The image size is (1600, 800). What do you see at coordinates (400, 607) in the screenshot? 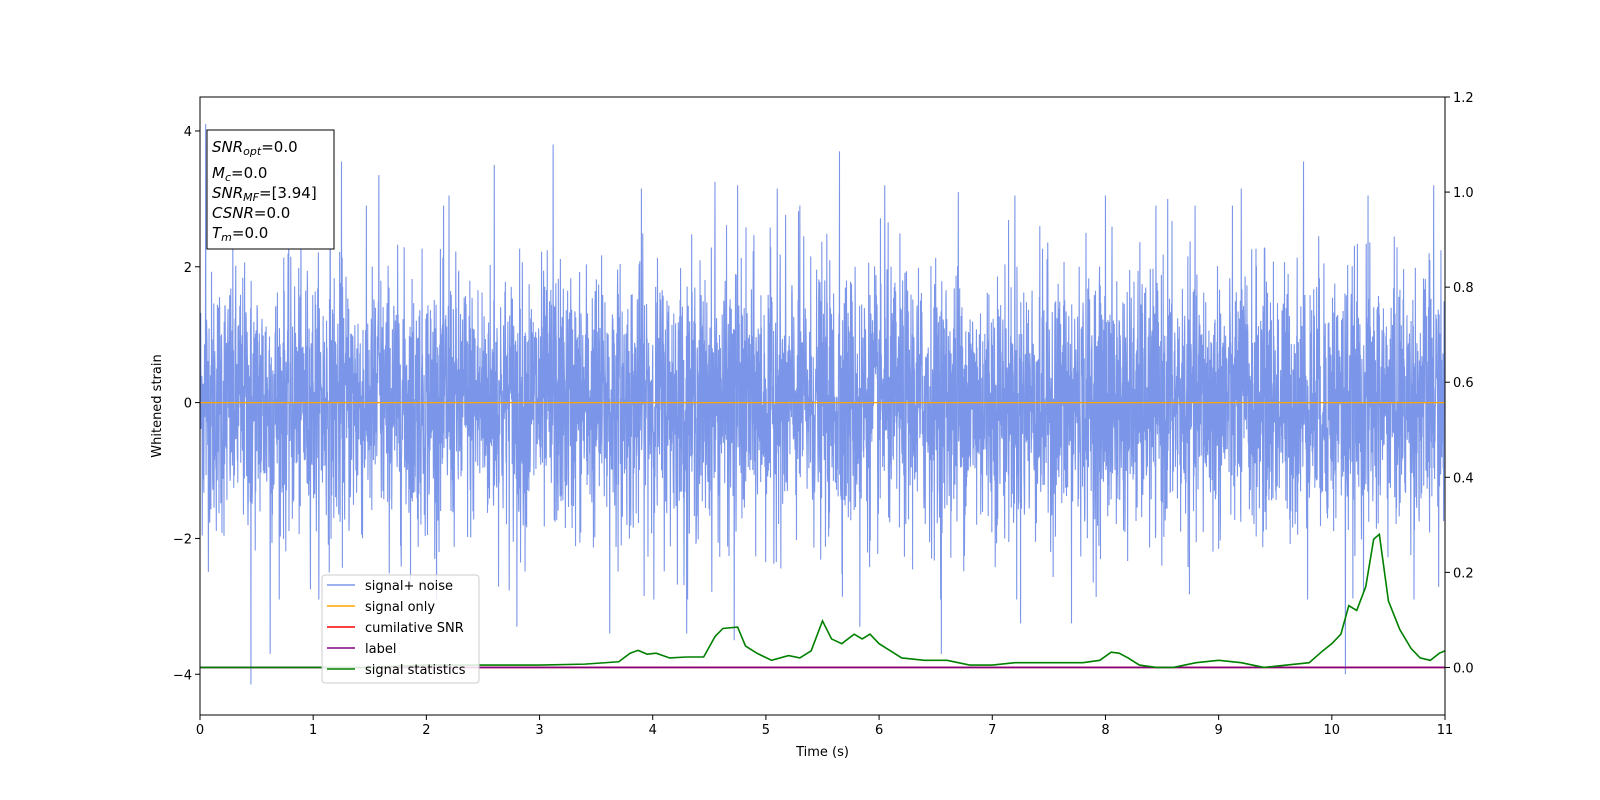
I see `legend-label-text: signal only` at bounding box center [400, 607].